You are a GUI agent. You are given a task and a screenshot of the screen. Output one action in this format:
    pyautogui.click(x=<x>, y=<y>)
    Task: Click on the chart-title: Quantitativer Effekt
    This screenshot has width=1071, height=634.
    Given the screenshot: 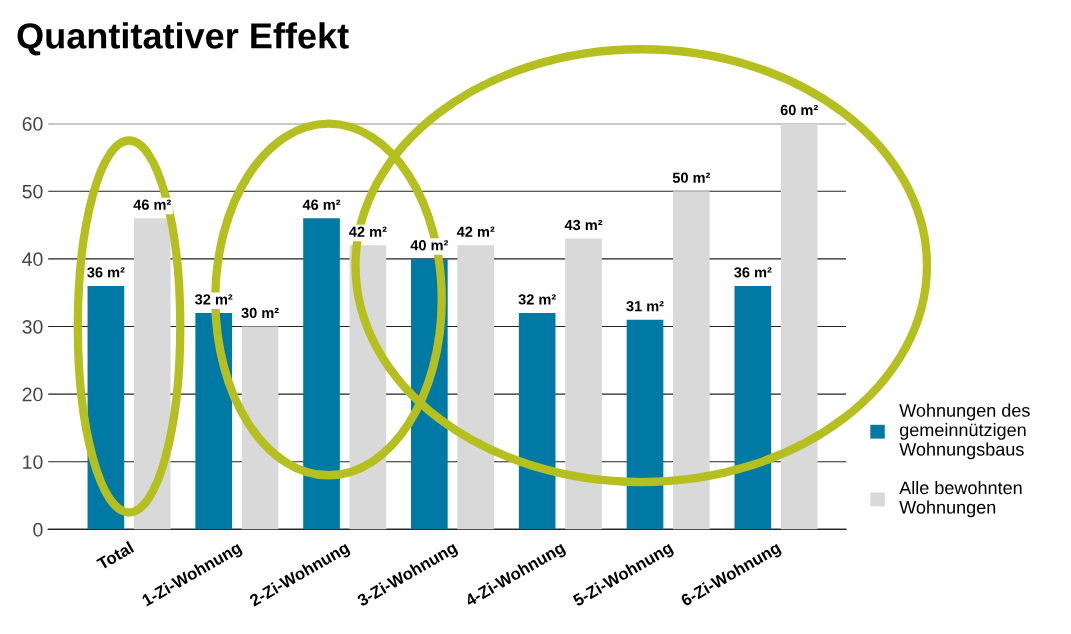 What is the action you would take?
    pyautogui.click(x=183, y=39)
    